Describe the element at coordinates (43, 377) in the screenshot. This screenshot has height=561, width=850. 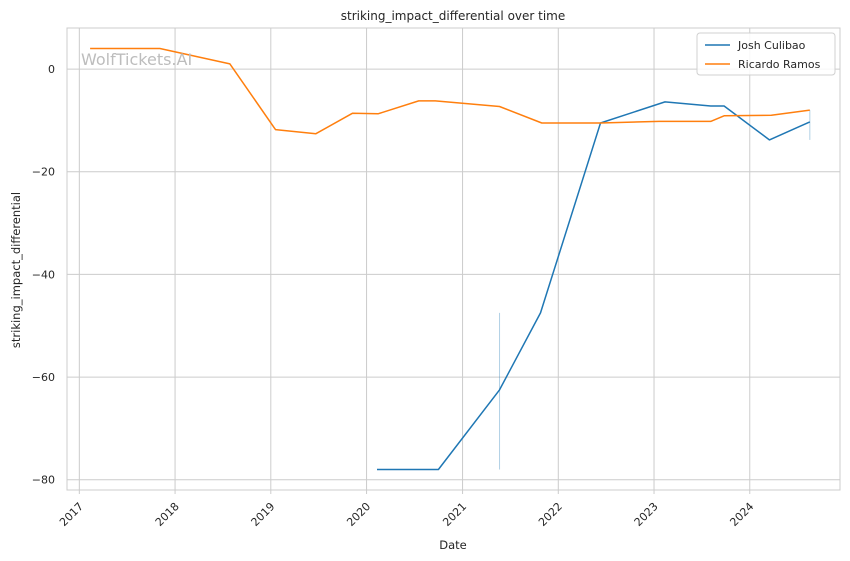
I see `y-tick-label: −60` at that location.